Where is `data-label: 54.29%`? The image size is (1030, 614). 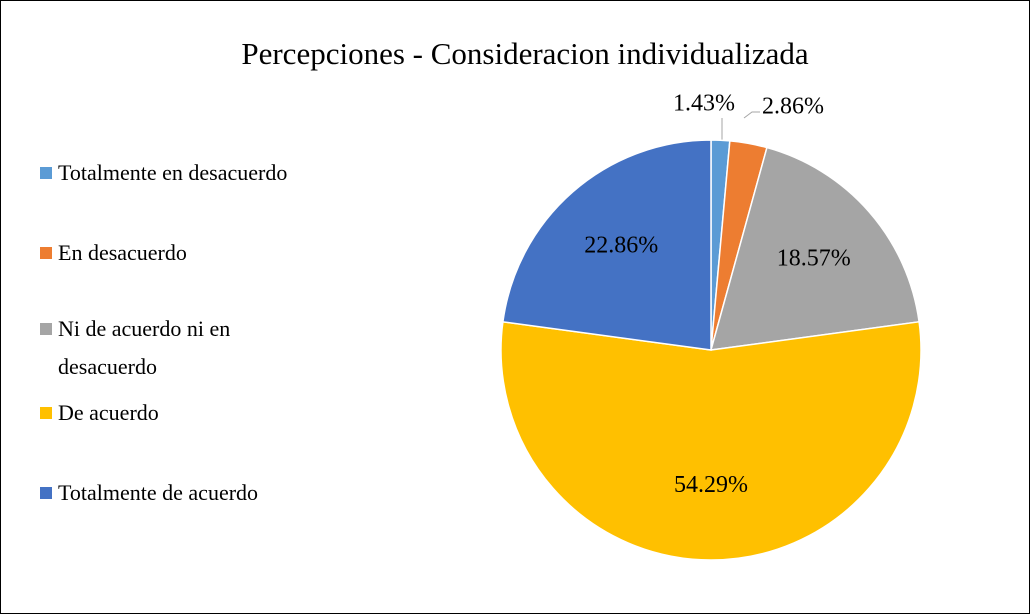
data-label: 54.29% is located at coordinates (711, 485).